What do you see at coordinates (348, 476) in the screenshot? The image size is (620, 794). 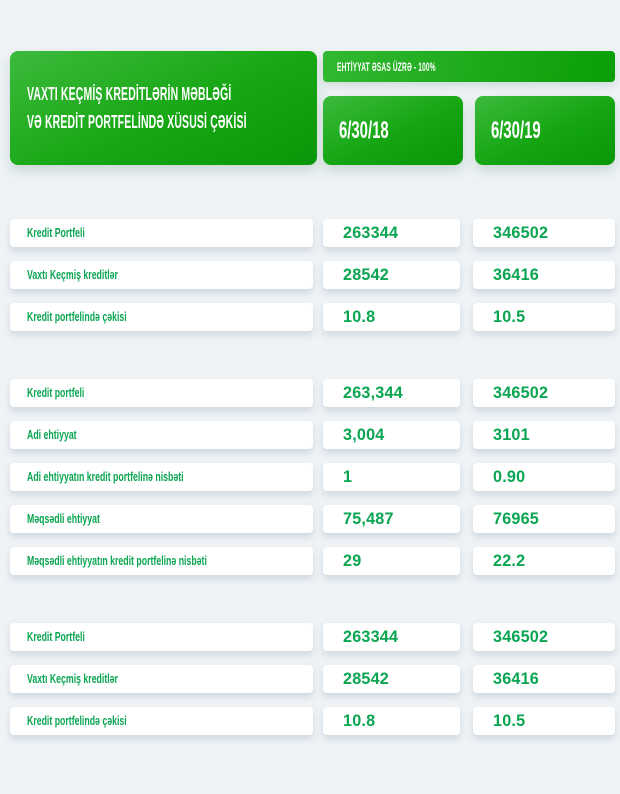 I see `metric-value-2018: 1` at bounding box center [348, 476].